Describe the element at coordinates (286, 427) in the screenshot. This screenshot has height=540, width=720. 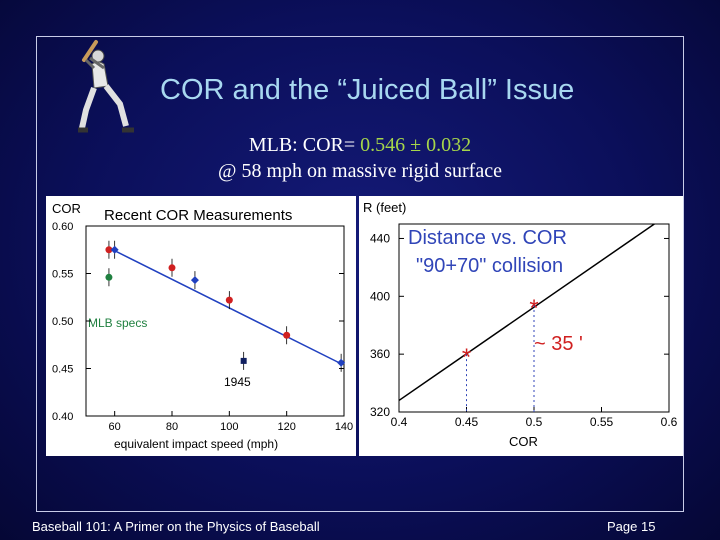
I see `chart1-x-tick-label: 120` at that location.